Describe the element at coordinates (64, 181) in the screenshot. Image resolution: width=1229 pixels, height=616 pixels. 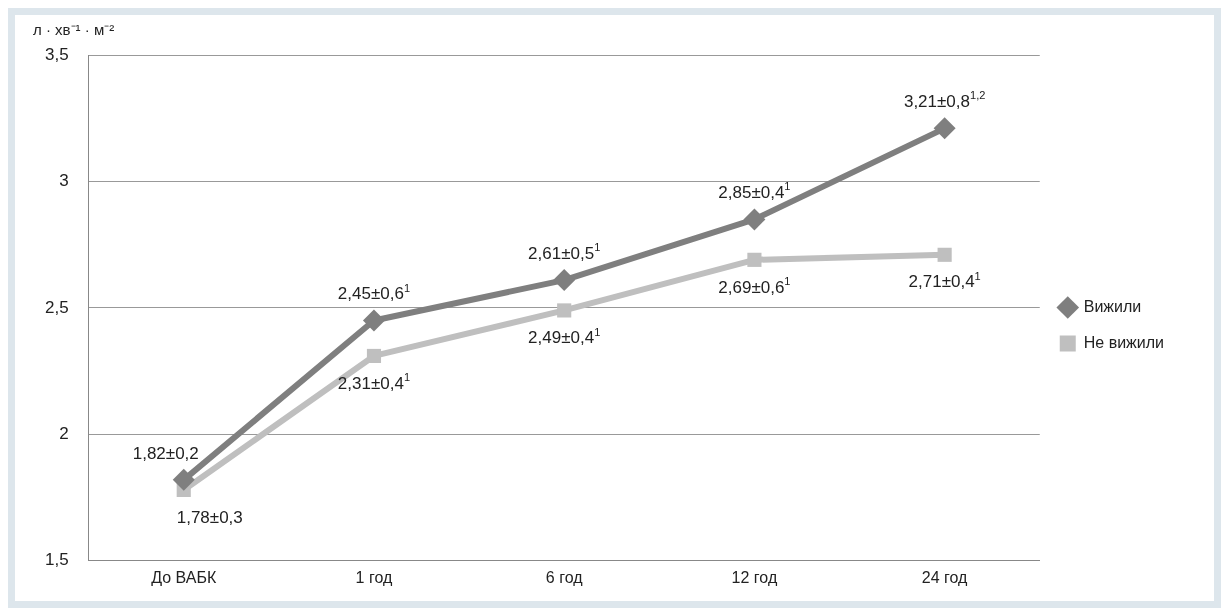
I see `y-tick-label: 3` at that location.